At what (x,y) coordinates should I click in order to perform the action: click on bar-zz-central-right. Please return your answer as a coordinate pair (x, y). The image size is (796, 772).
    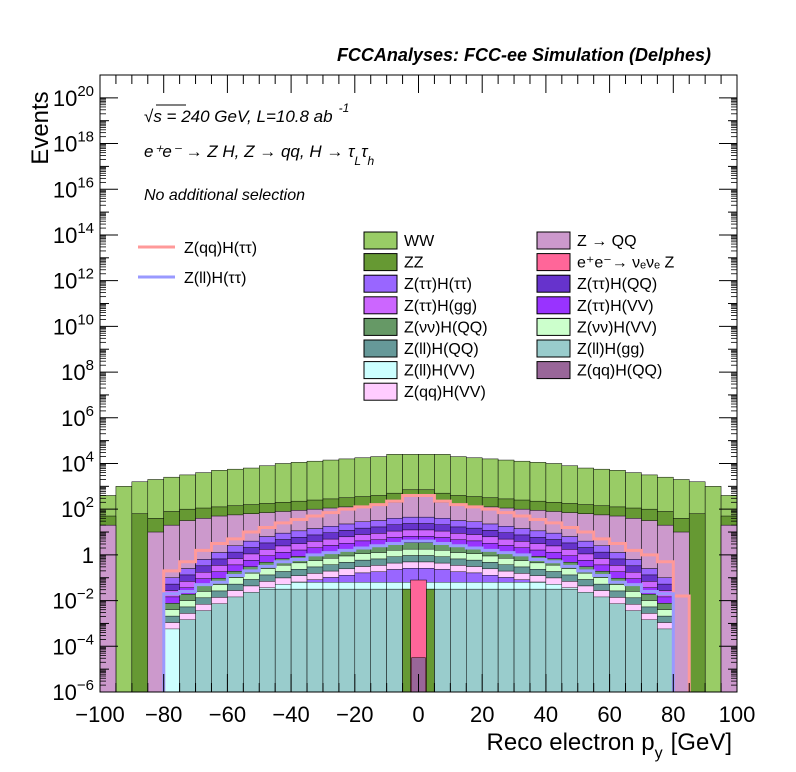
    Looking at the image, I should click on (430, 640).